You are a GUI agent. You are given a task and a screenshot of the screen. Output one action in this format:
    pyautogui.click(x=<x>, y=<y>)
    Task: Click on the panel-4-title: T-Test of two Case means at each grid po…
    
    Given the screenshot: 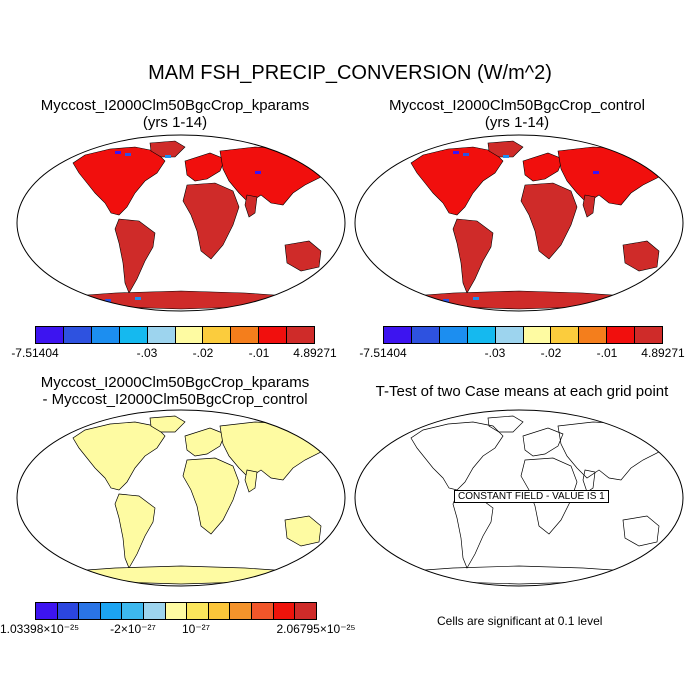 What is the action you would take?
    pyautogui.click(x=522, y=391)
    